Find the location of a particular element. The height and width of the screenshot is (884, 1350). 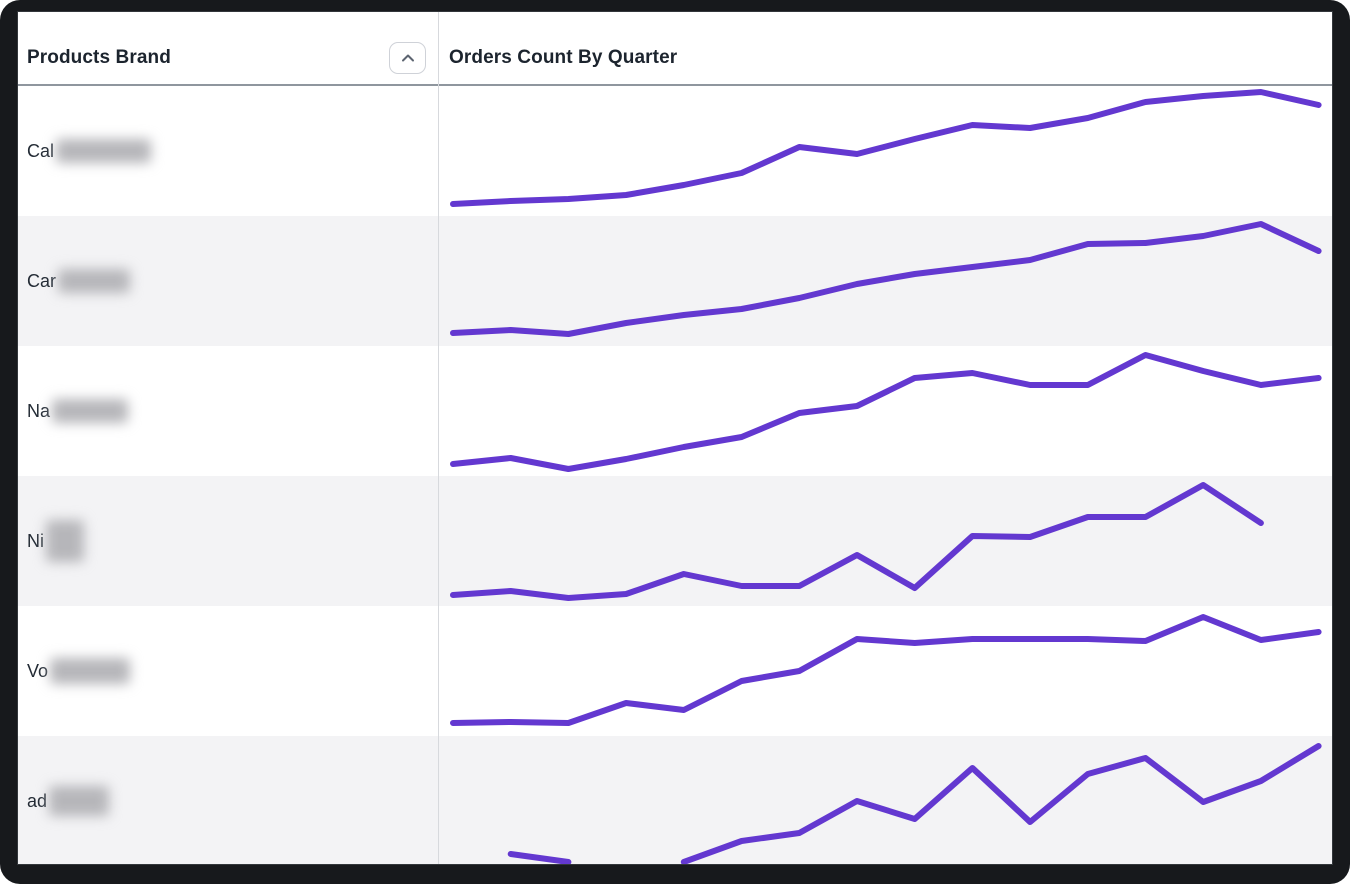

brand-cell: Vo is located at coordinates (228, 671).